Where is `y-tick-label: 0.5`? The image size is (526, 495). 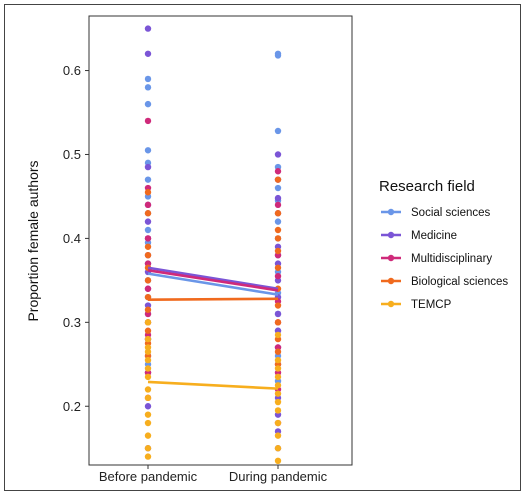 y-tick-label: 0.5 is located at coordinates (72, 154).